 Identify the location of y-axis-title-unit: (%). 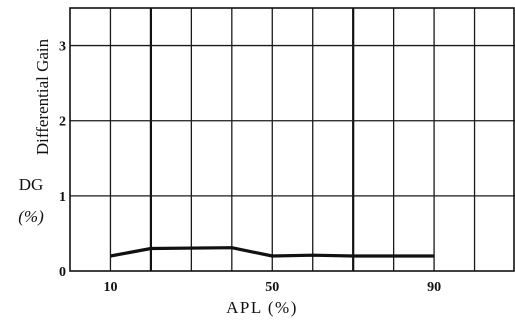
(31, 216).